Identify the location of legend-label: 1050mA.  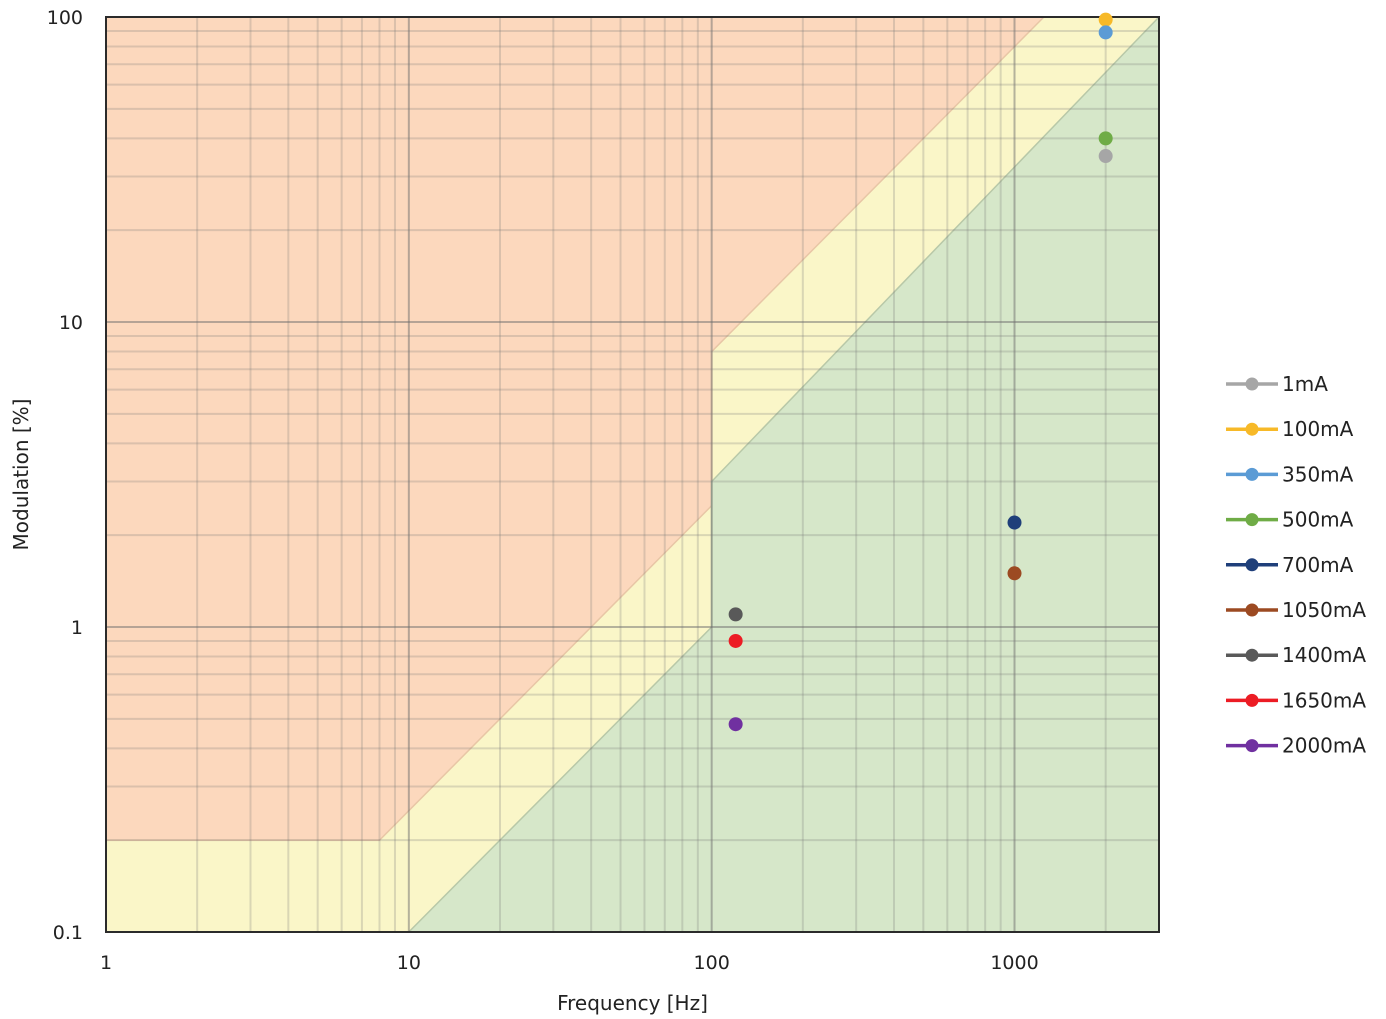
(1324, 610).